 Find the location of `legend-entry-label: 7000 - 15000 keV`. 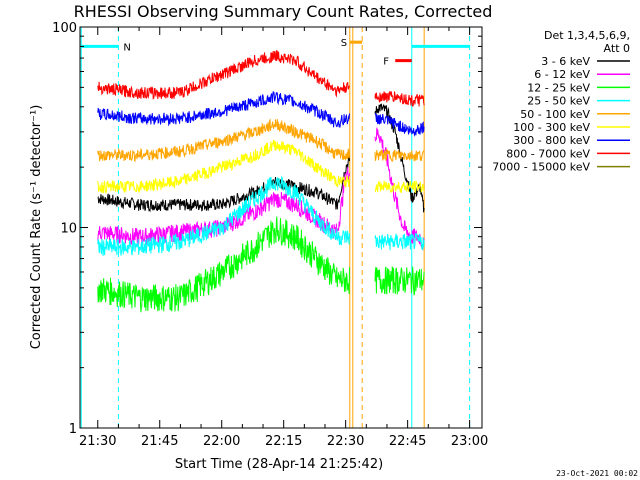

legend-entry-label: 7000 - 15000 keV is located at coordinates (541, 167).